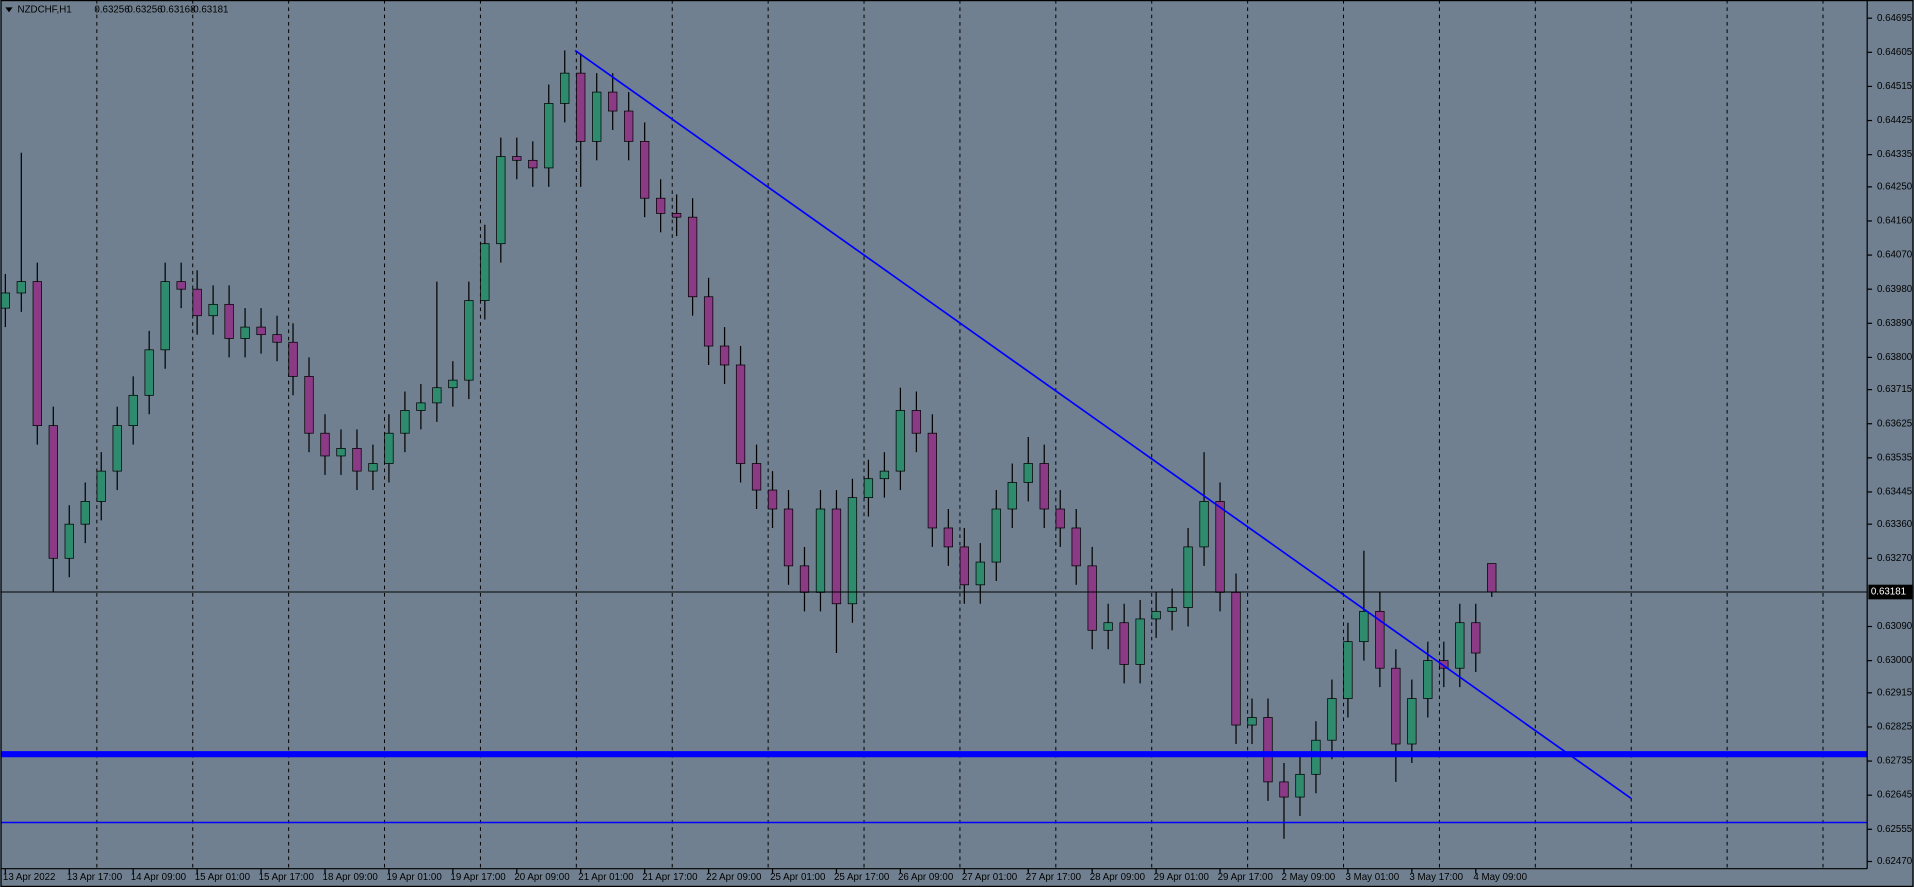 This screenshot has width=1914, height=887. I want to click on y-tick-label: 0.62470, so click(1895, 861).